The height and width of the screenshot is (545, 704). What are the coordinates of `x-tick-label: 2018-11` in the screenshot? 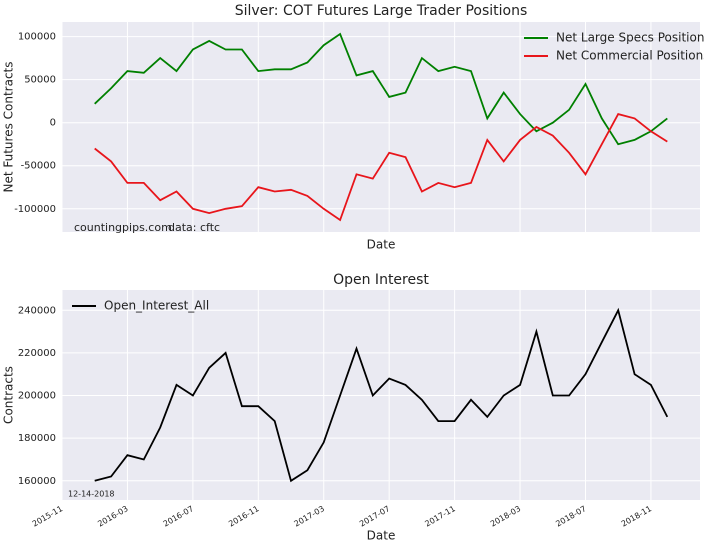 It's located at (636, 516).